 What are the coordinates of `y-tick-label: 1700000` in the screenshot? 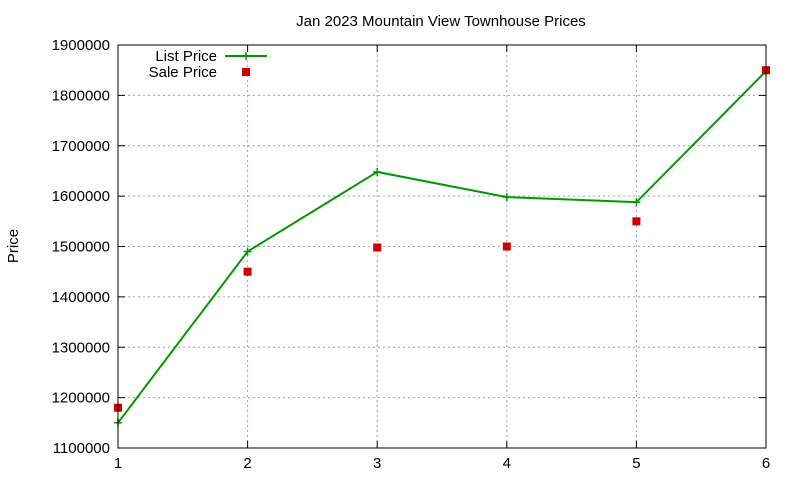 It's located at (81, 146).